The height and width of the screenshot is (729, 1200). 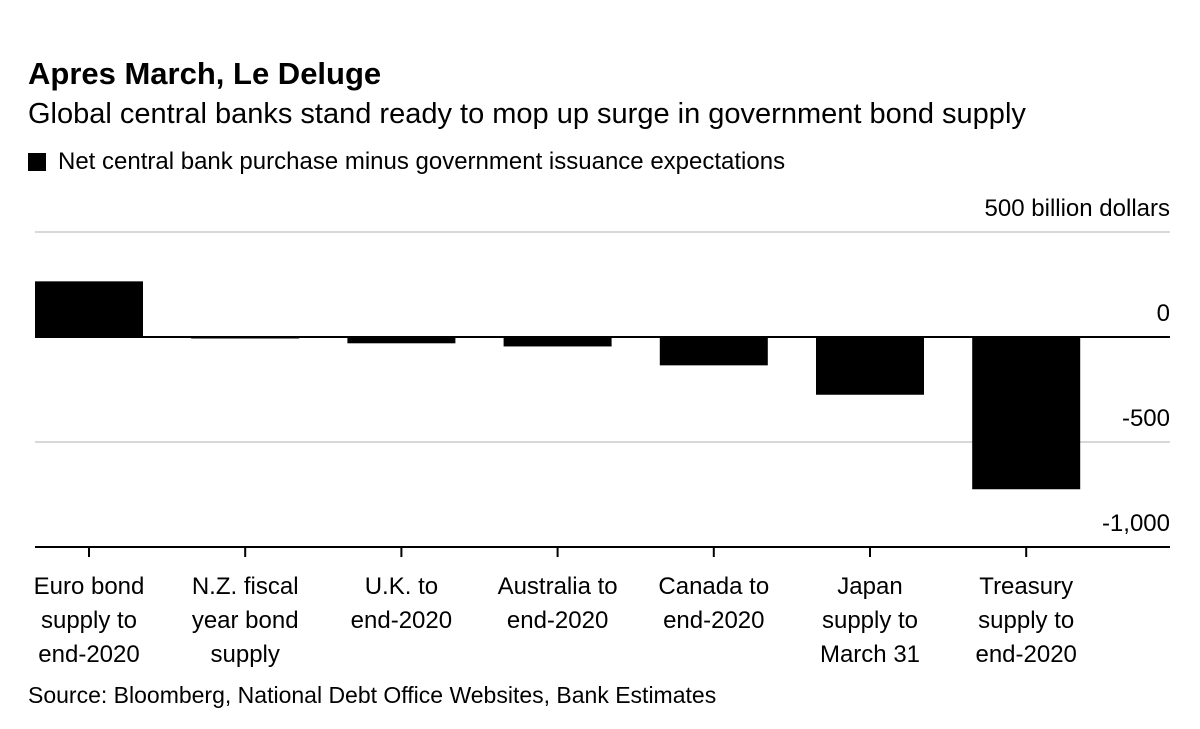 I want to click on x-tick-label: Japan supply to March 31, so click(x=870, y=620).